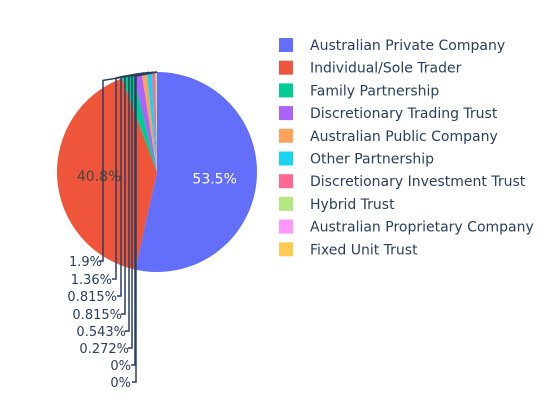 Image resolution: width=549 pixels, height=406 pixels. I want to click on legend-item-individual-sole-trader: Individual/Sole Trader, so click(370, 69).